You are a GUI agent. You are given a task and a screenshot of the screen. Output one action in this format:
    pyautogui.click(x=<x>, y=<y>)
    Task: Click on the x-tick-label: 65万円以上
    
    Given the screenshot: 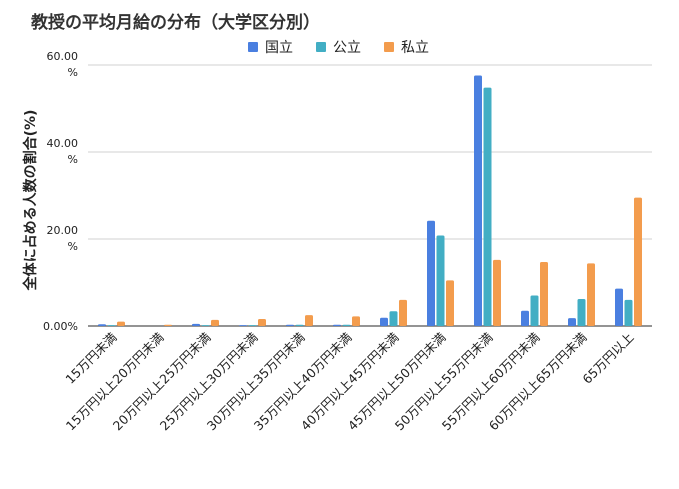 What is the action you would take?
    pyautogui.click(x=607, y=358)
    